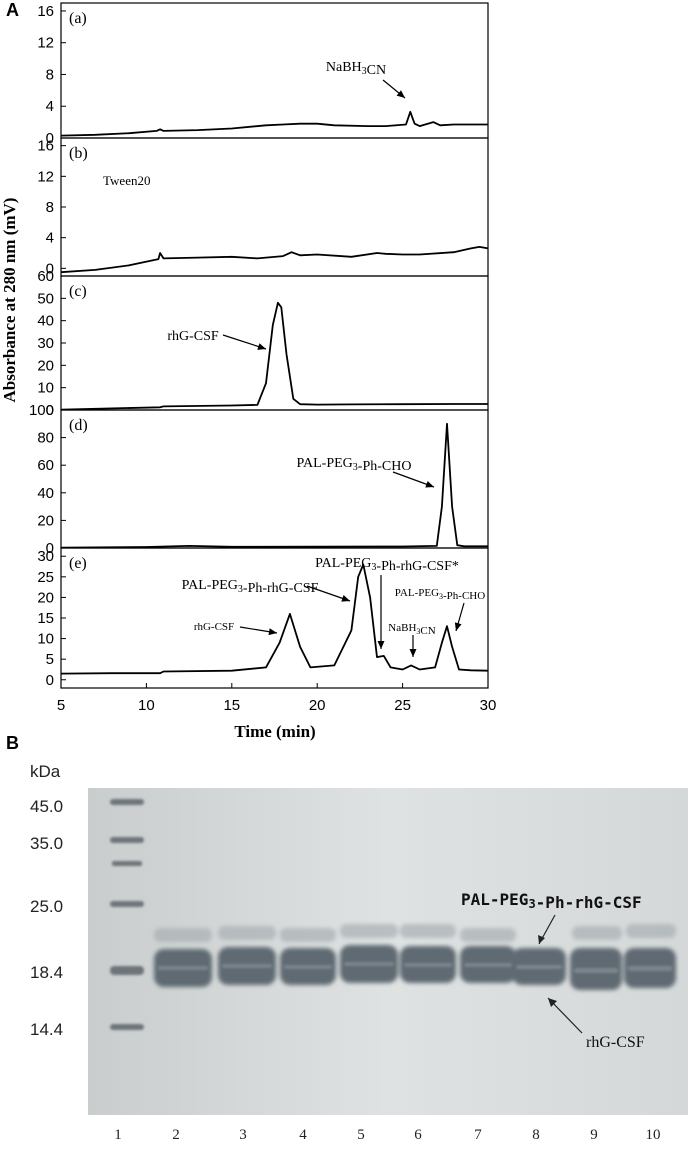 The height and width of the screenshot is (1152, 692). What do you see at coordinates (615, 1042) in the screenshot?
I see `gel-label-rhg-csf: rhG-CSF` at bounding box center [615, 1042].